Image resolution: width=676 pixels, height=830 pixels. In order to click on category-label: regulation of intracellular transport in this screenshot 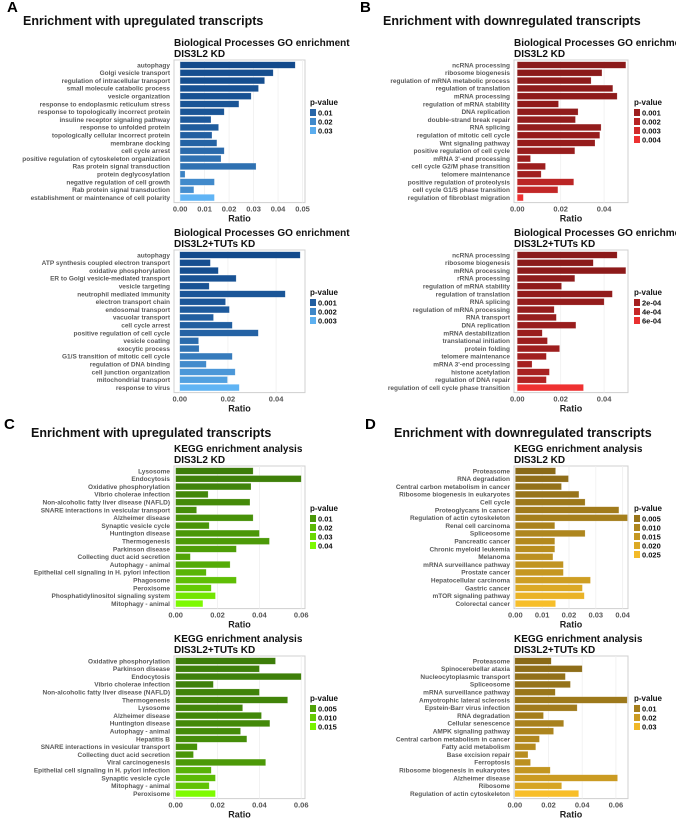, I will do `click(116, 81)`.